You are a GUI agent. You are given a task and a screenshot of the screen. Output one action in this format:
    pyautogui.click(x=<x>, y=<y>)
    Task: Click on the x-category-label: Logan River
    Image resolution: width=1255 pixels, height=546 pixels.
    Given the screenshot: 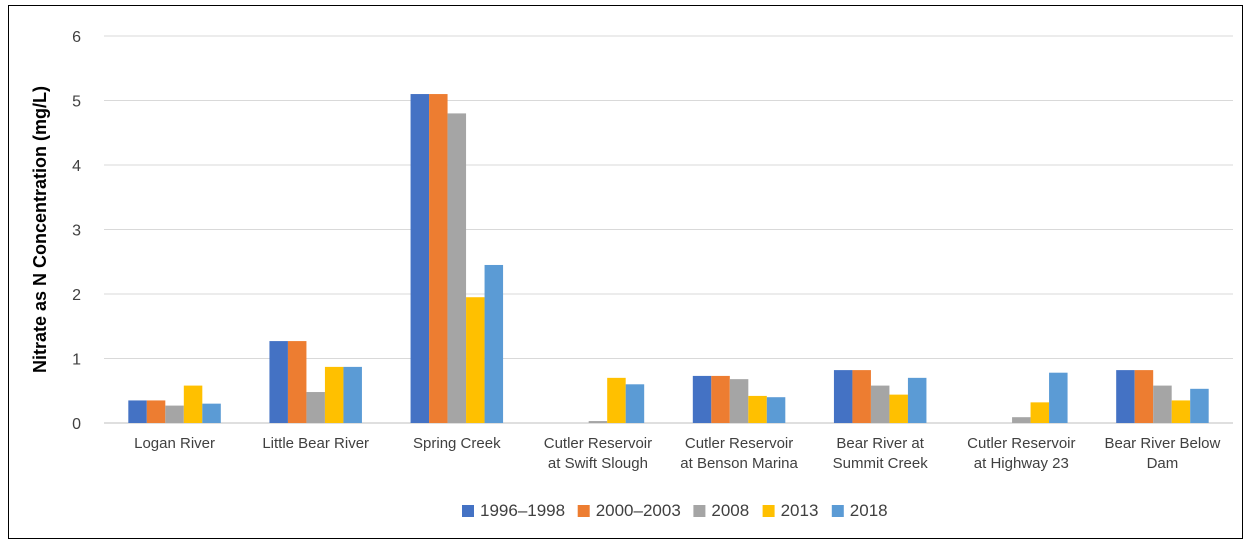 What is the action you would take?
    pyautogui.click(x=174, y=443)
    